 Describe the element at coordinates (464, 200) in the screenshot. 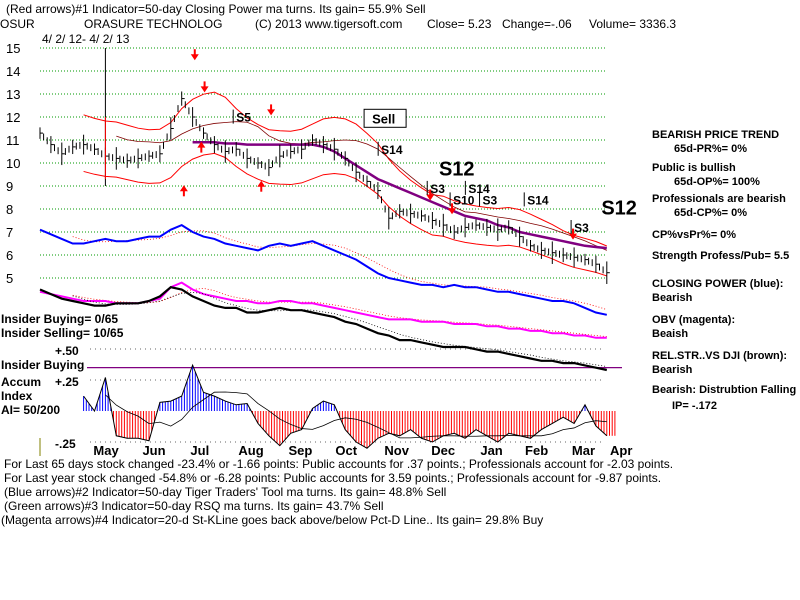

I see `signal-label: S10` at that location.